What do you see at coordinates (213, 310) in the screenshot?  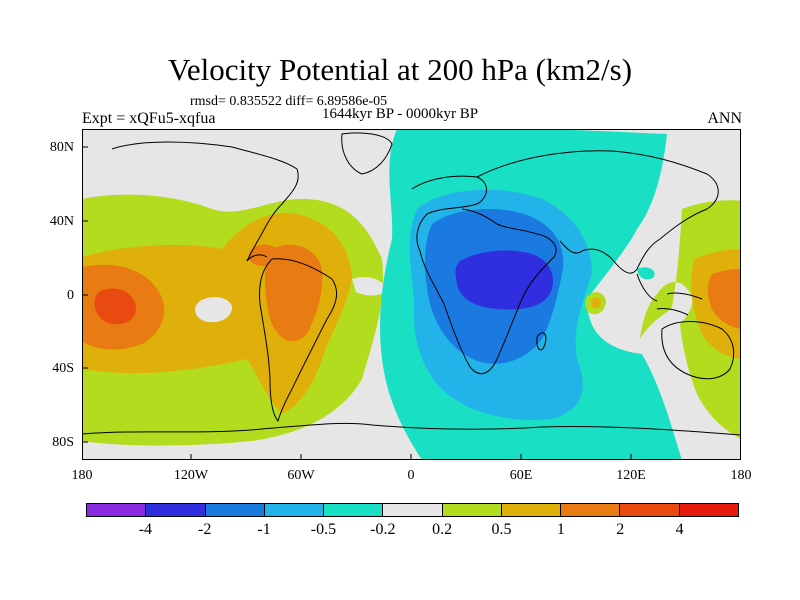 I see `contour-0.2-pacific-hole` at bounding box center [213, 310].